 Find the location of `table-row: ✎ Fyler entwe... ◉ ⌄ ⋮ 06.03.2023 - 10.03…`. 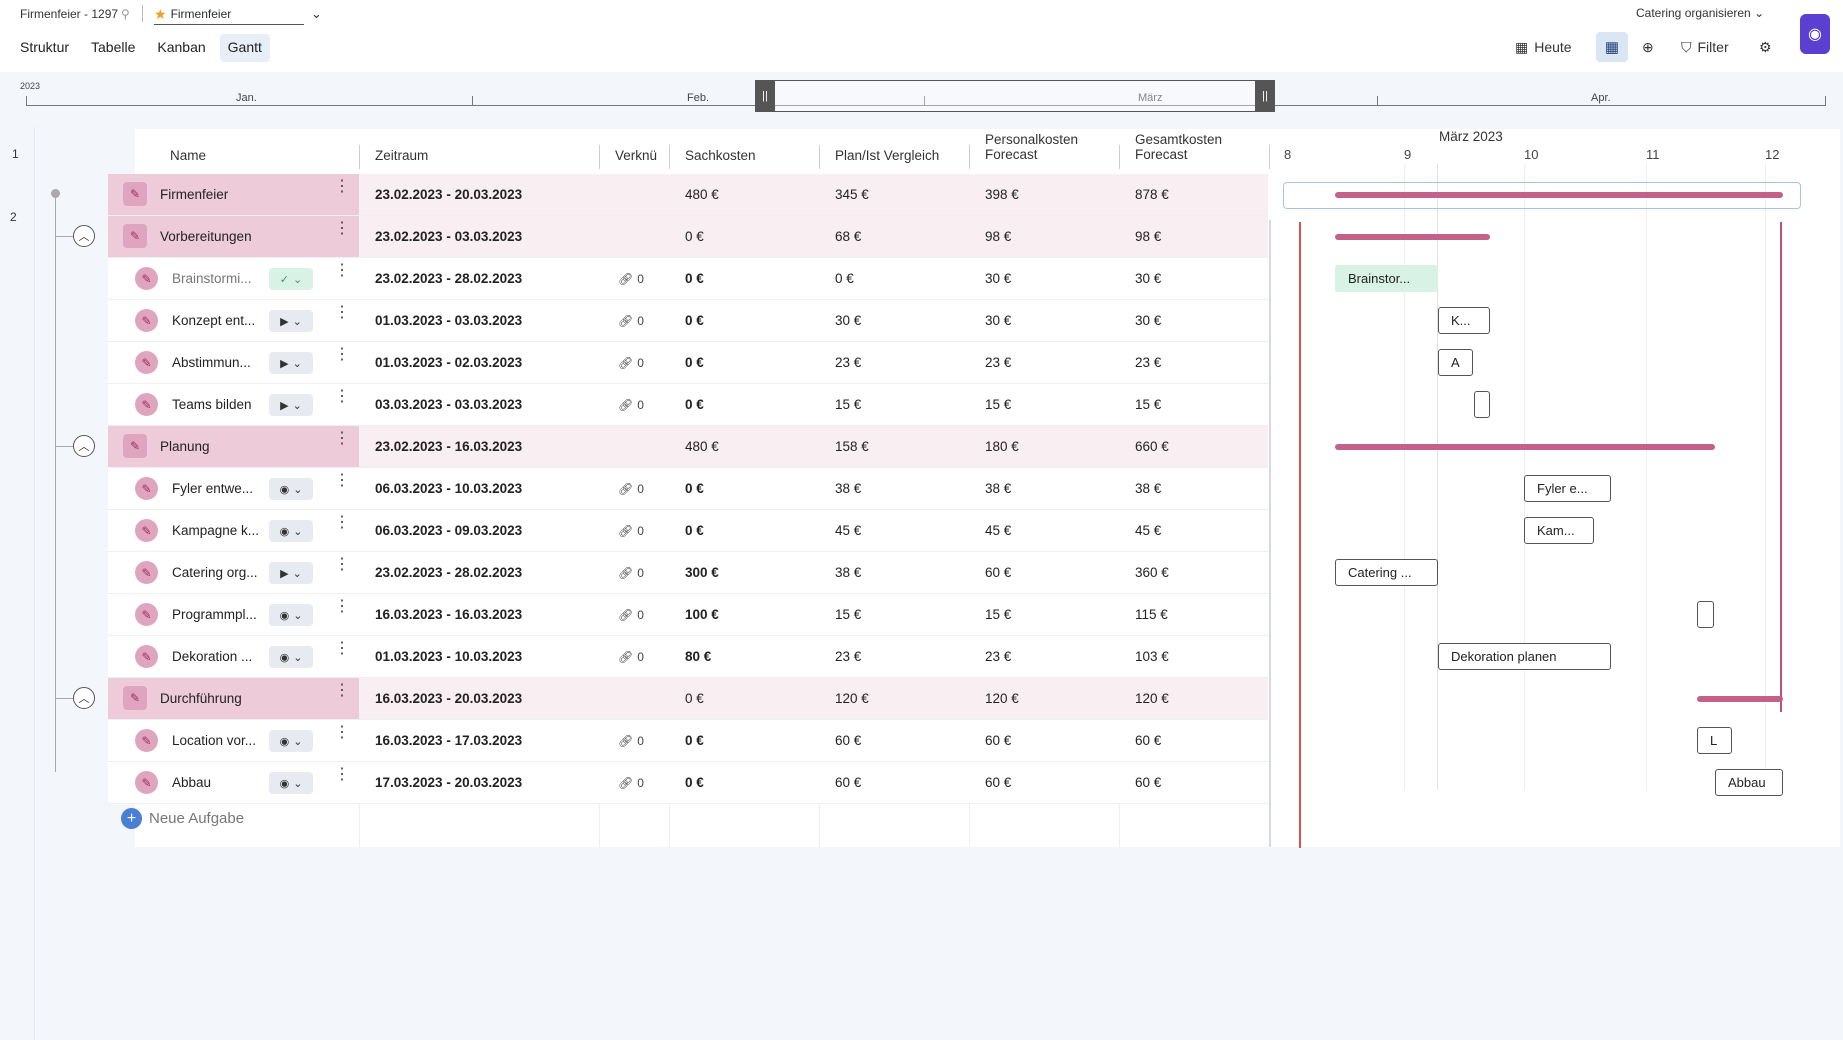

table-row: ✎ Fyler entwe... ◉ ⌄ ⋮ 06.03.2023 - 10.03… is located at coordinates (688, 489).